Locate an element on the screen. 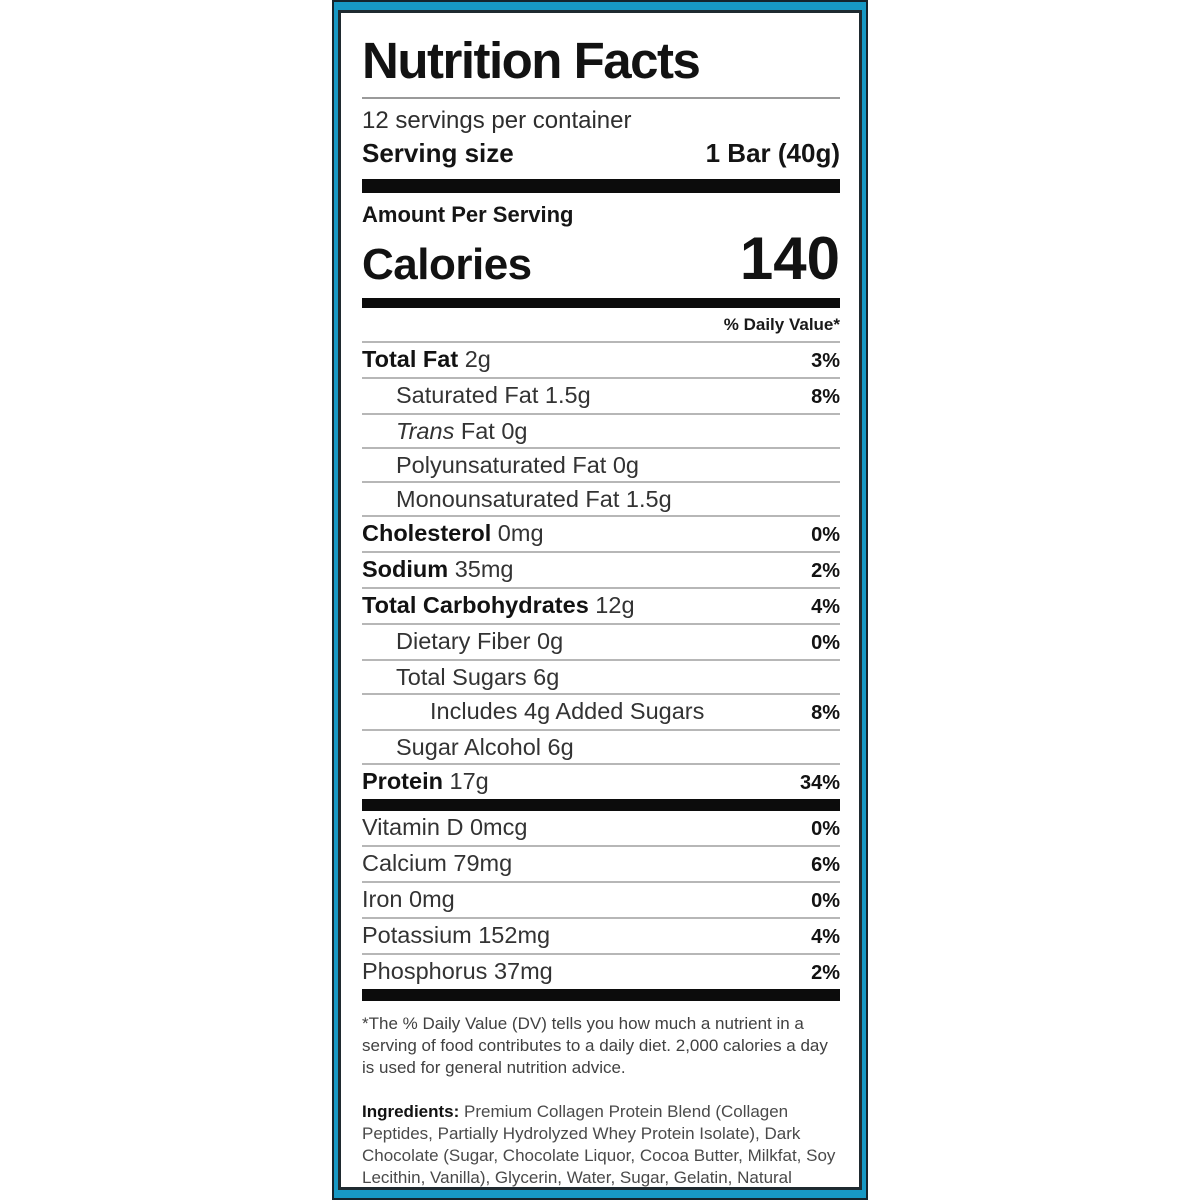 The image size is (1200, 1200). daily-value-percent: 6% is located at coordinates (825, 865).